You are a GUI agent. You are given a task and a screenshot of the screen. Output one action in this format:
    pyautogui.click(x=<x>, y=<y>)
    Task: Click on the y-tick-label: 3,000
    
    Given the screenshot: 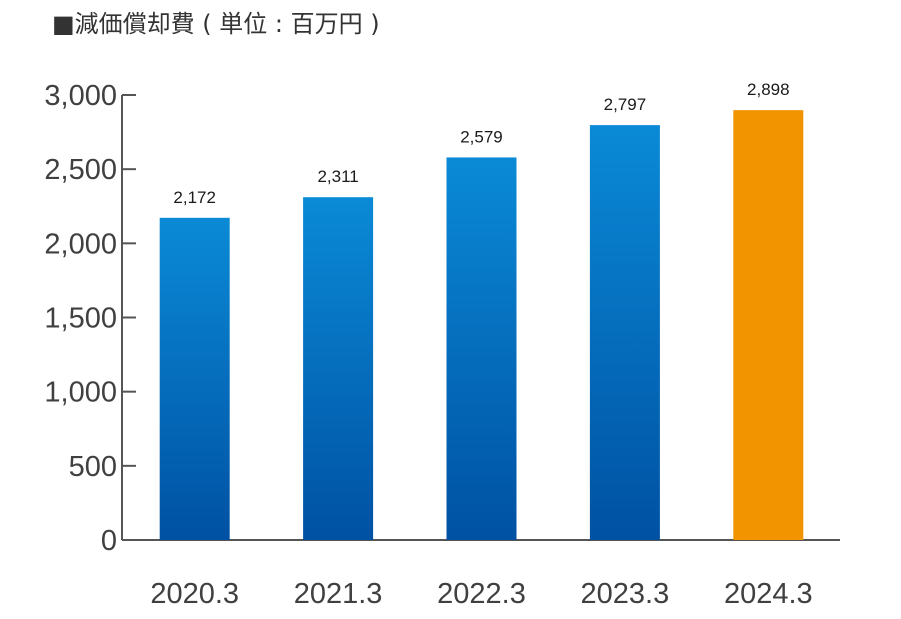 What is the action you would take?
    pyautogui.click(x=80, y=96)
    